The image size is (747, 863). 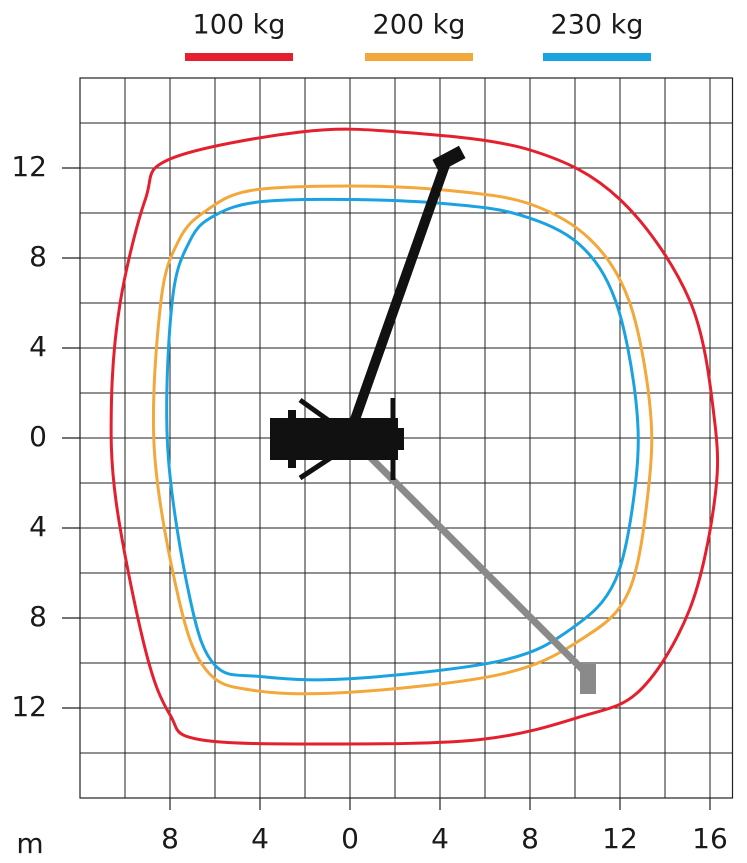 I want to click on x-tick-label: 12, so click(x=620, y=838).